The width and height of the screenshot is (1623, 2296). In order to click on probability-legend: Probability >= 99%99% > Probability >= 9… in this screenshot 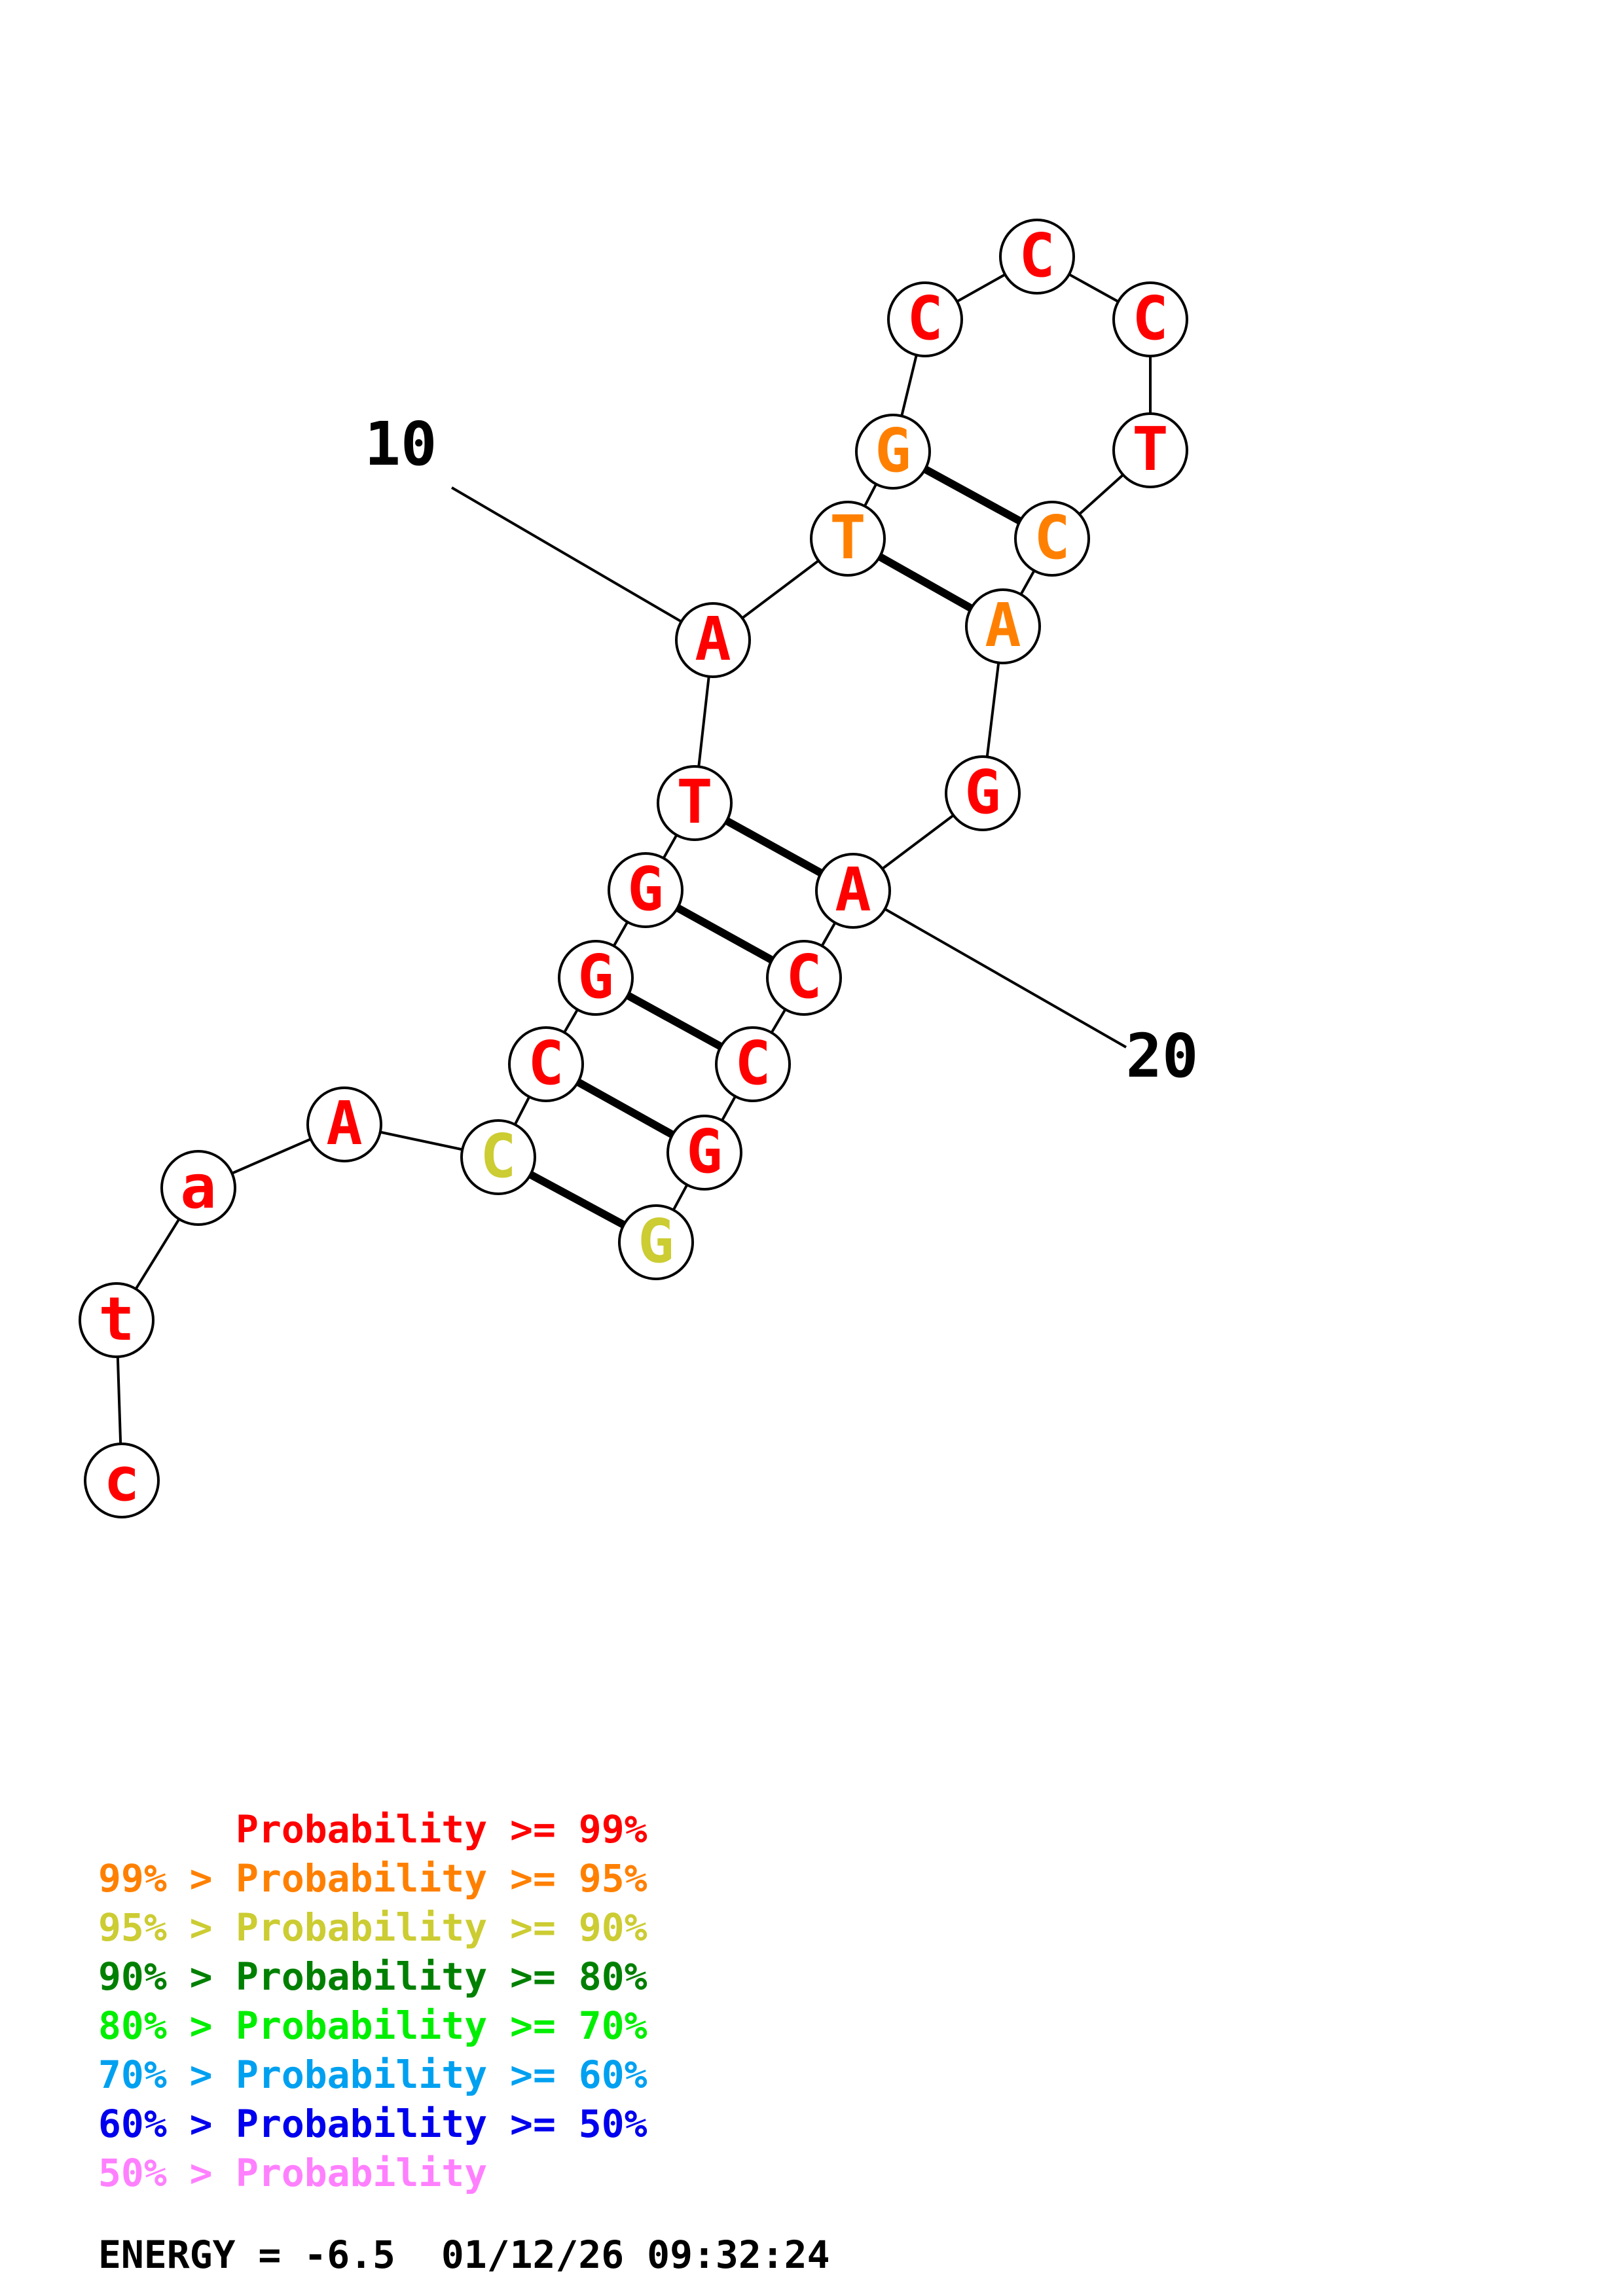, I will do `click(372, 2001)`.